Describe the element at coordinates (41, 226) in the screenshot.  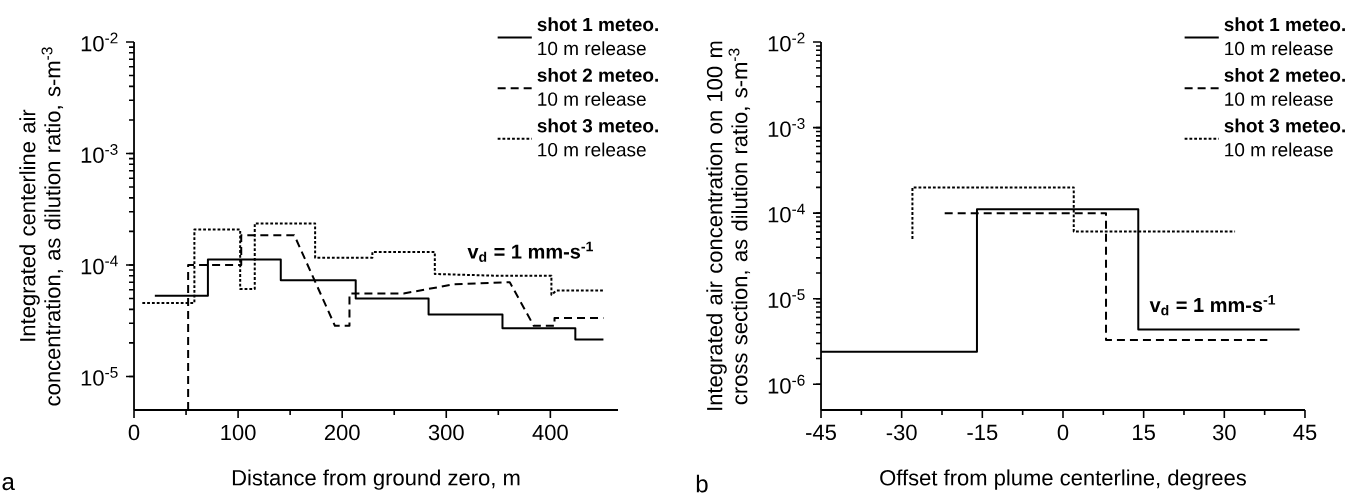
I see `y-axis-title: Integrated centerline air concentration, as dilution ratio, s-m$^{-3}$` at that location.